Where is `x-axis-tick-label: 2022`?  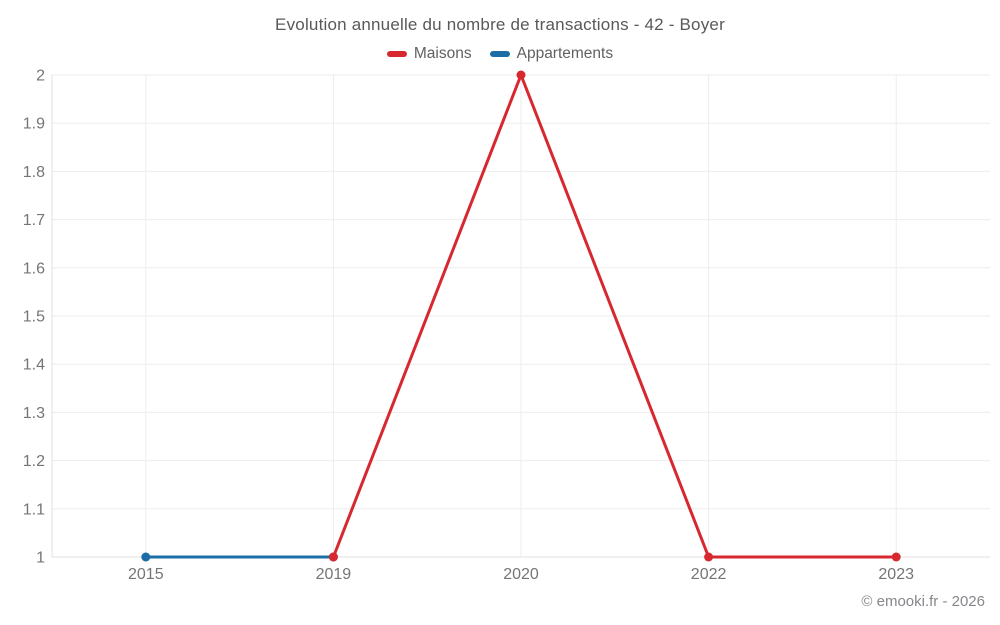 x-axis-tick-label: 2022 is located at coordinates (709, 574).